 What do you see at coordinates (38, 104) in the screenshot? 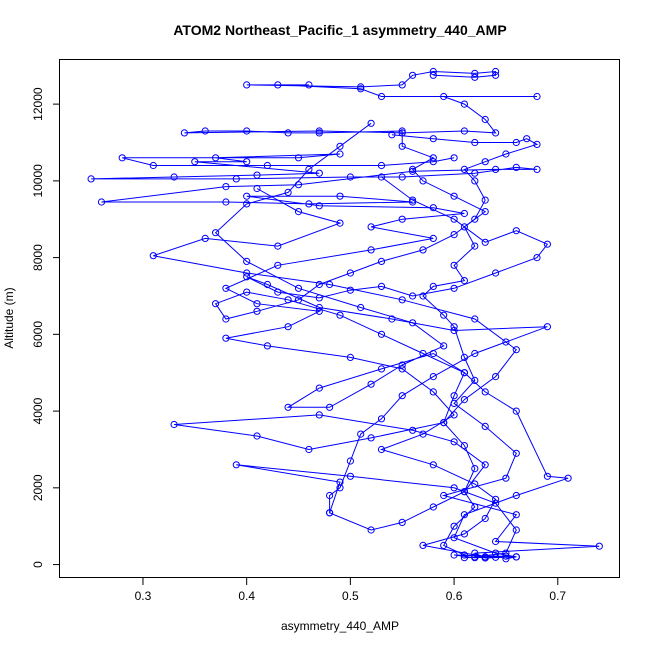
I see `y-tick-label: 12000` at bounding box center [38, 104].